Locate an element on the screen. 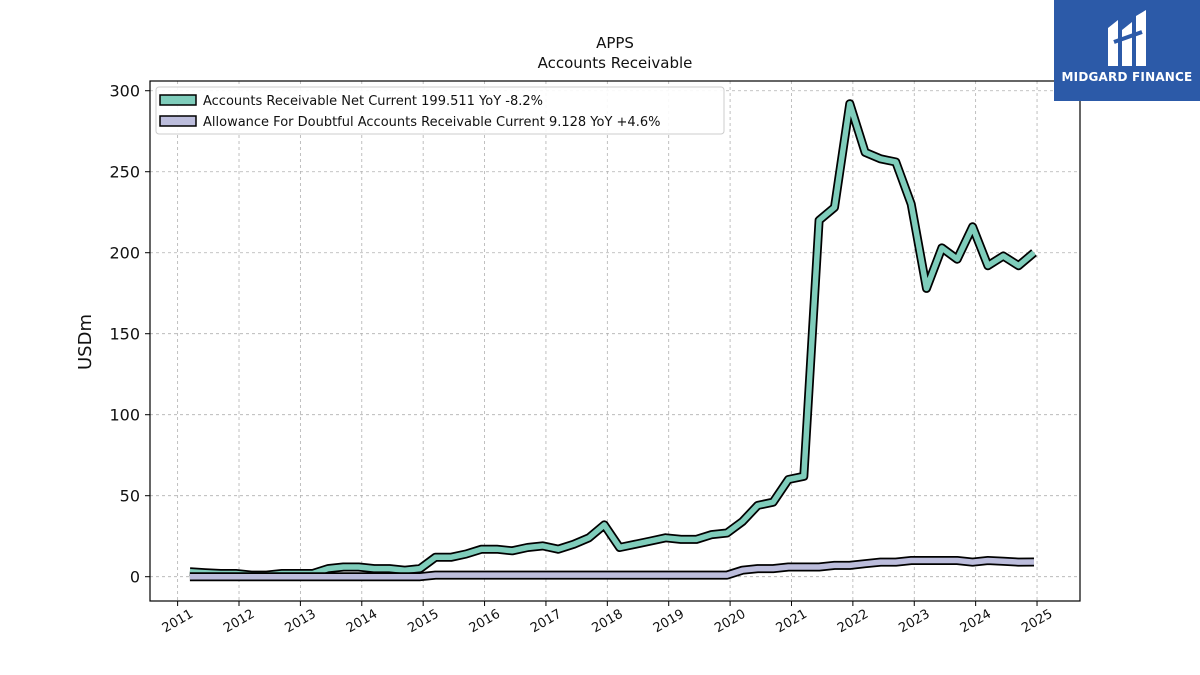  y-axis: 0 50 100 150 200 250 300 is located at coordinates (129, 334).